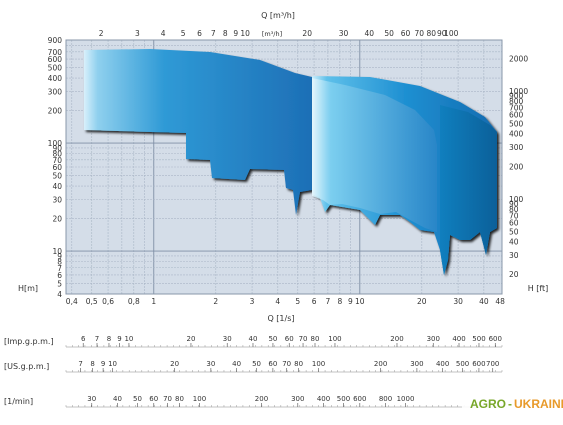 The height and width of the screenshot is (425, 563). What do you see at coordinates (431, 33) in the screenshot?
I see `top-tick-label: 80` at bounding box center [431, 33].